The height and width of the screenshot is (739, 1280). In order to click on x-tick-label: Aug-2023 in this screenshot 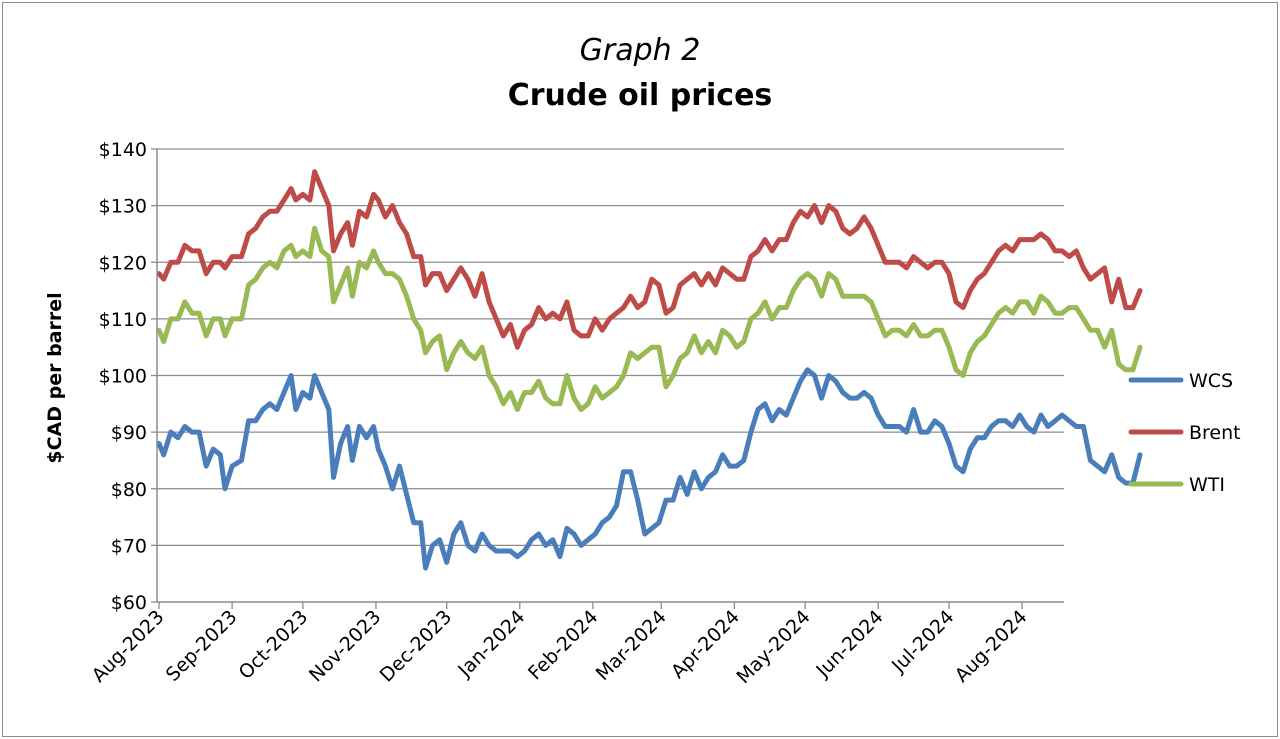, I will do `click(128, 646)`.